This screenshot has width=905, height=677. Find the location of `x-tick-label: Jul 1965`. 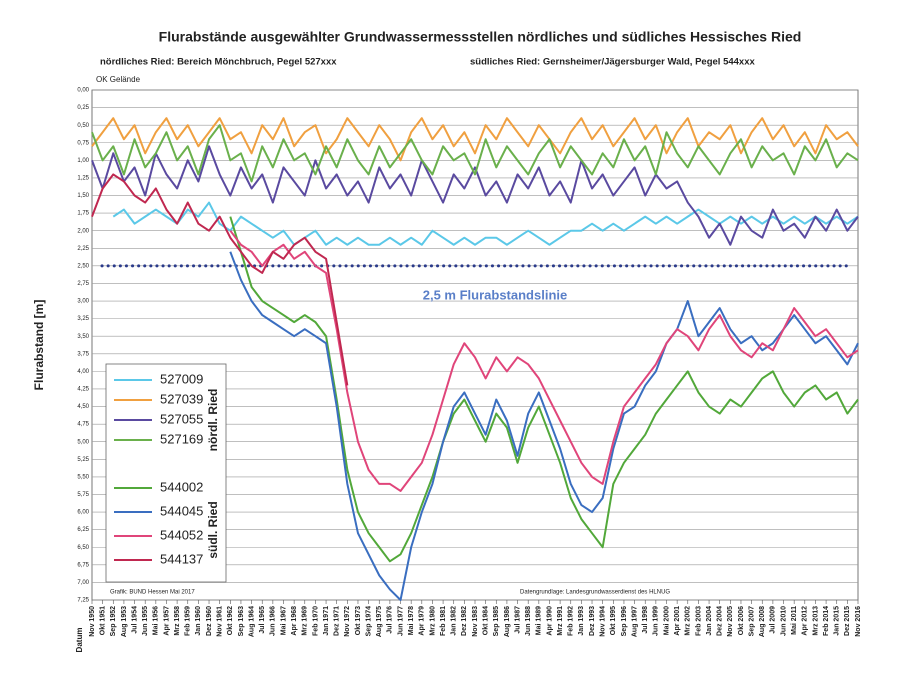

x-tick-label: Jul 1965 is located at coordinates (262, 620).